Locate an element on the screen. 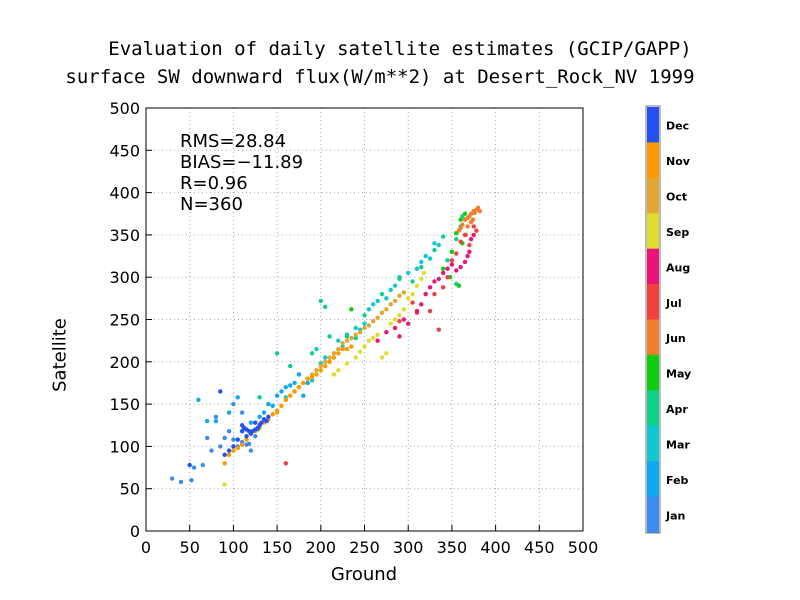 Image resolution: width=800 pixels, height=600 pixels. y-tick-label: 400 is located at coordinates (124, 193).